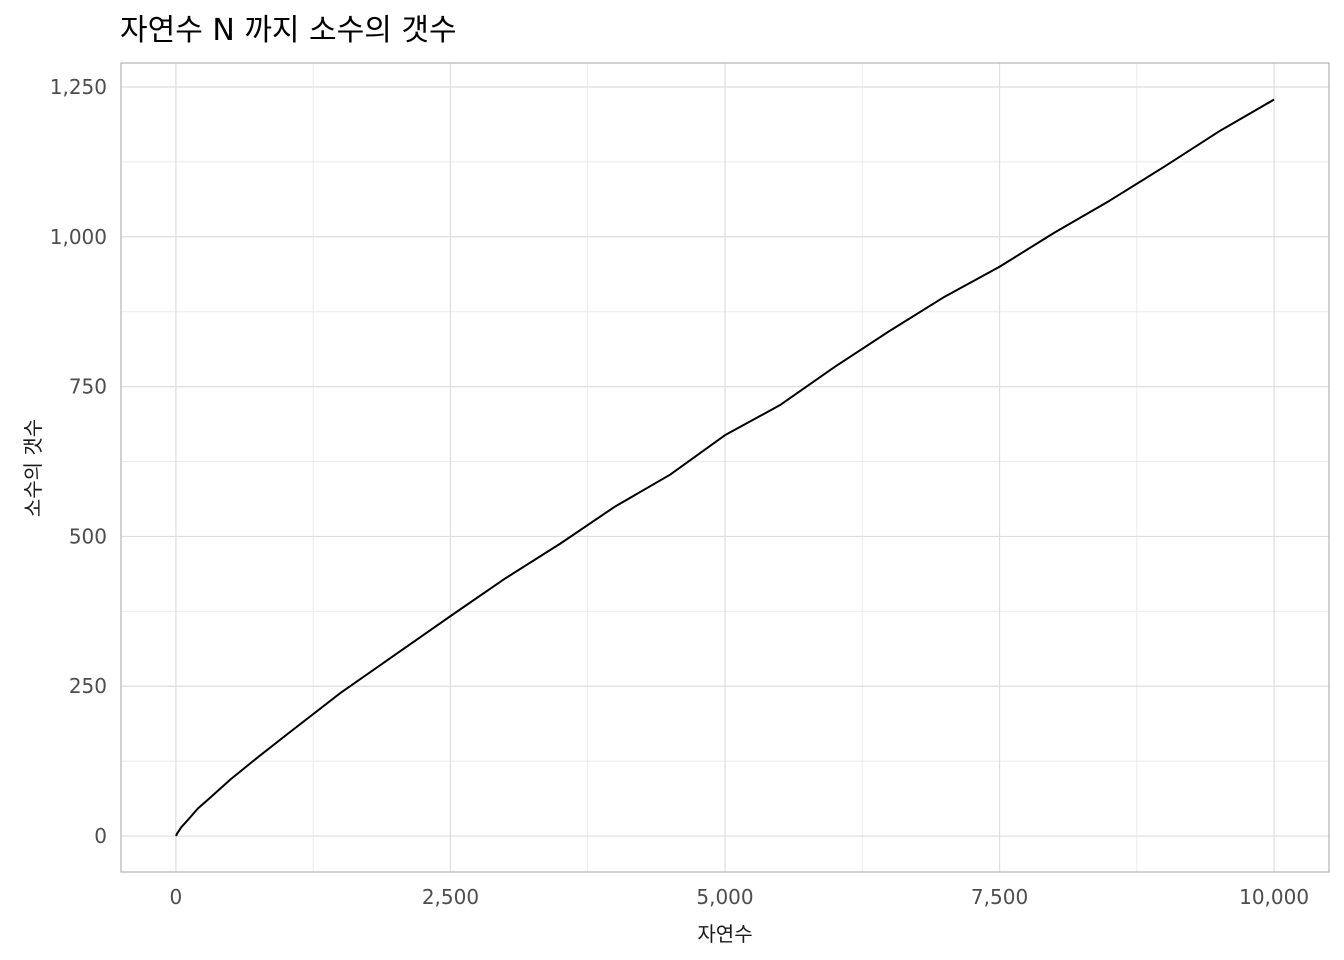  I want to click on y-tick-label: 1,000, so click(78, 237).